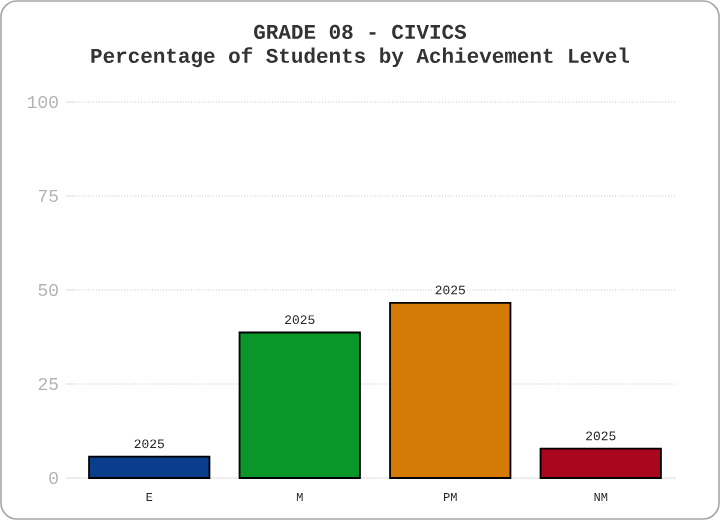  What do you see at coordinates (48, 384) in the screenshot?
I see `y-tick-label: 25` at bounding box center [48, 384].